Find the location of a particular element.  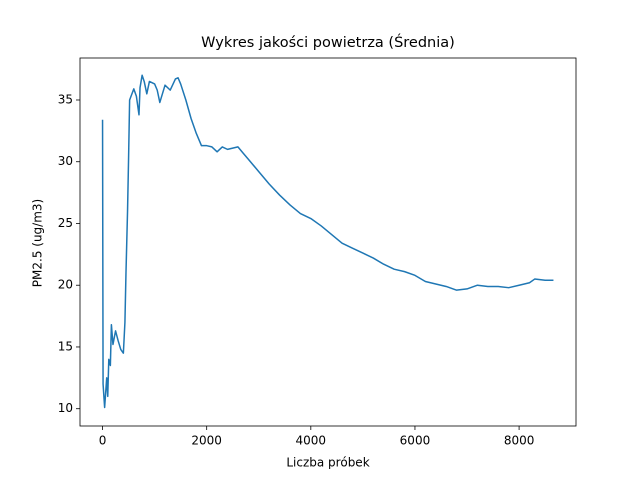

x-tick-label: 2000 is located at coordinates (206, 441).